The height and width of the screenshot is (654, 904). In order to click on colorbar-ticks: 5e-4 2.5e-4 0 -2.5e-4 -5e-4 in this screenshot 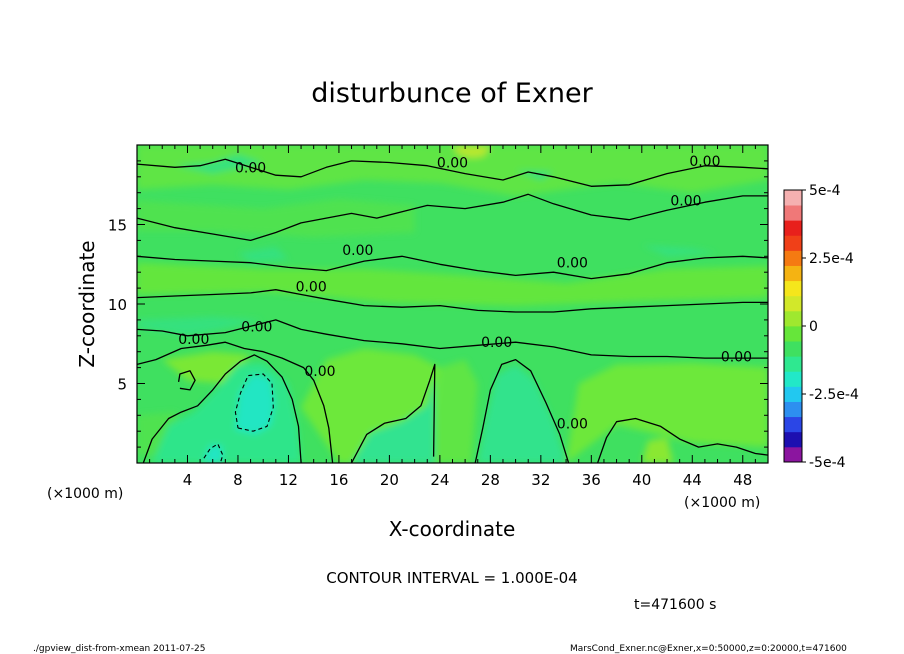, I will do `click(830, 327)`.